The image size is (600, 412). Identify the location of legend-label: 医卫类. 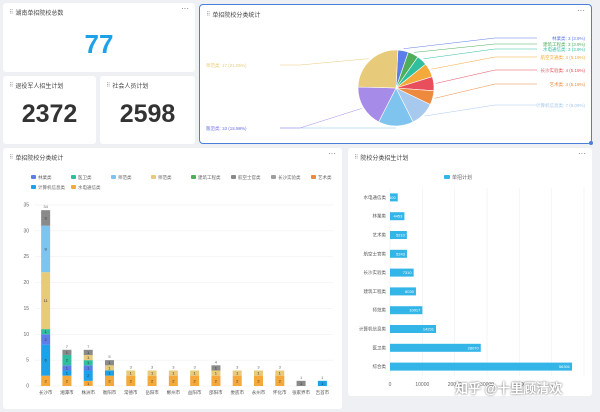
(85, 177).